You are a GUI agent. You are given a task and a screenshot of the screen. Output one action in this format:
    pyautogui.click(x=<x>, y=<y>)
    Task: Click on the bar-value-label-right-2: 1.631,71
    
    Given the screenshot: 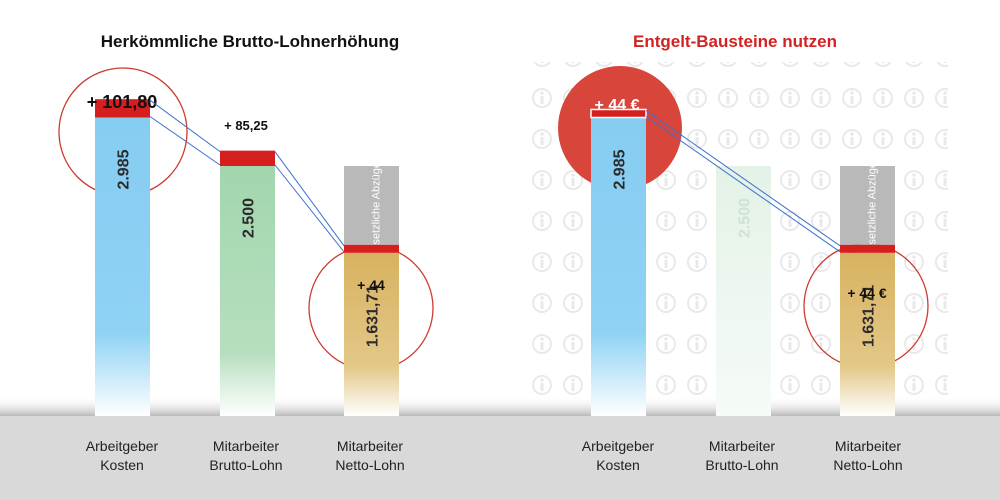 What is the action you would take?
    pyautogui.click(x=869, y=316)
    